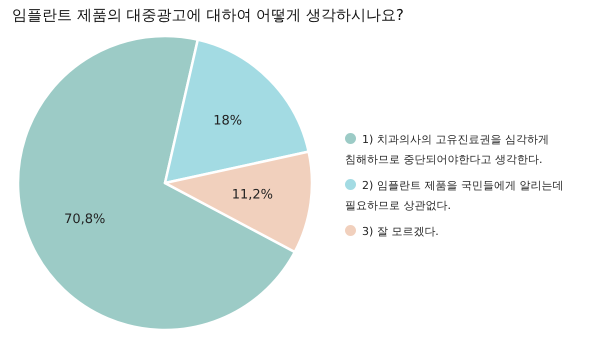 The image size is (600, 344). I want to click on data-label: 18%, so click(227, 120).